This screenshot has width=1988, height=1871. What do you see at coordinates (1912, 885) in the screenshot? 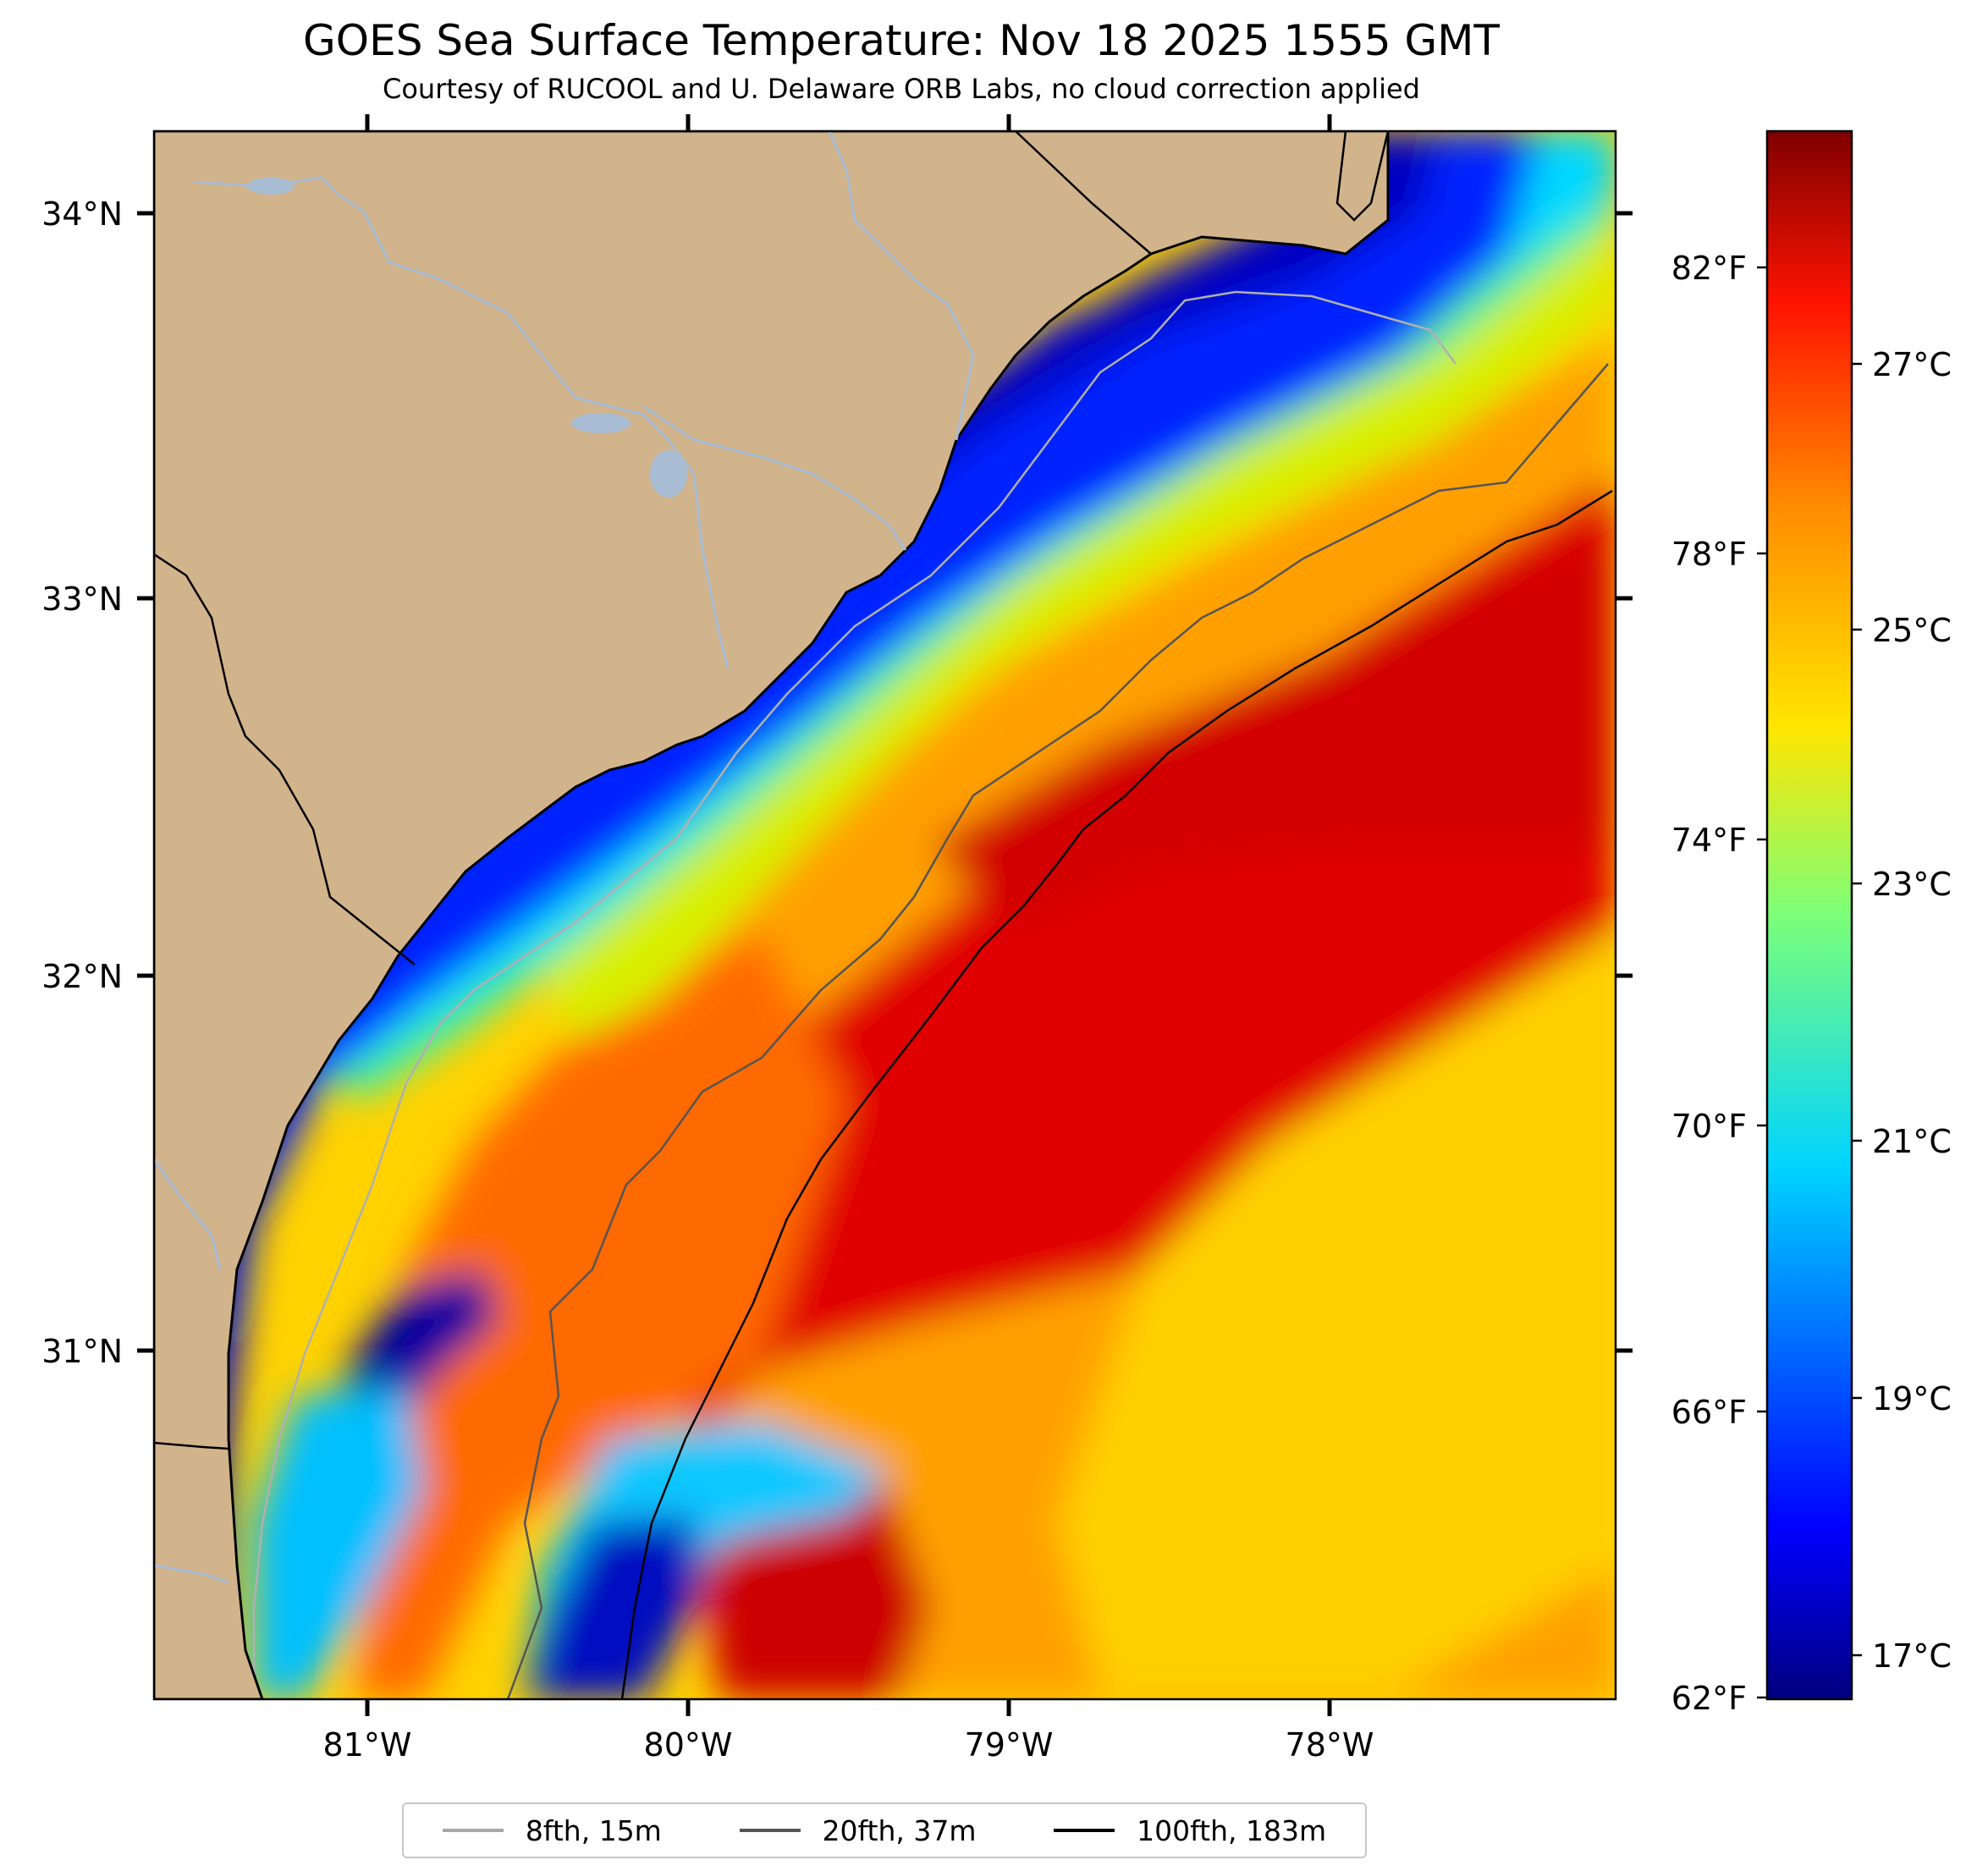
I see `c-label-23: 23°C` at bounding box center [1912, 885].